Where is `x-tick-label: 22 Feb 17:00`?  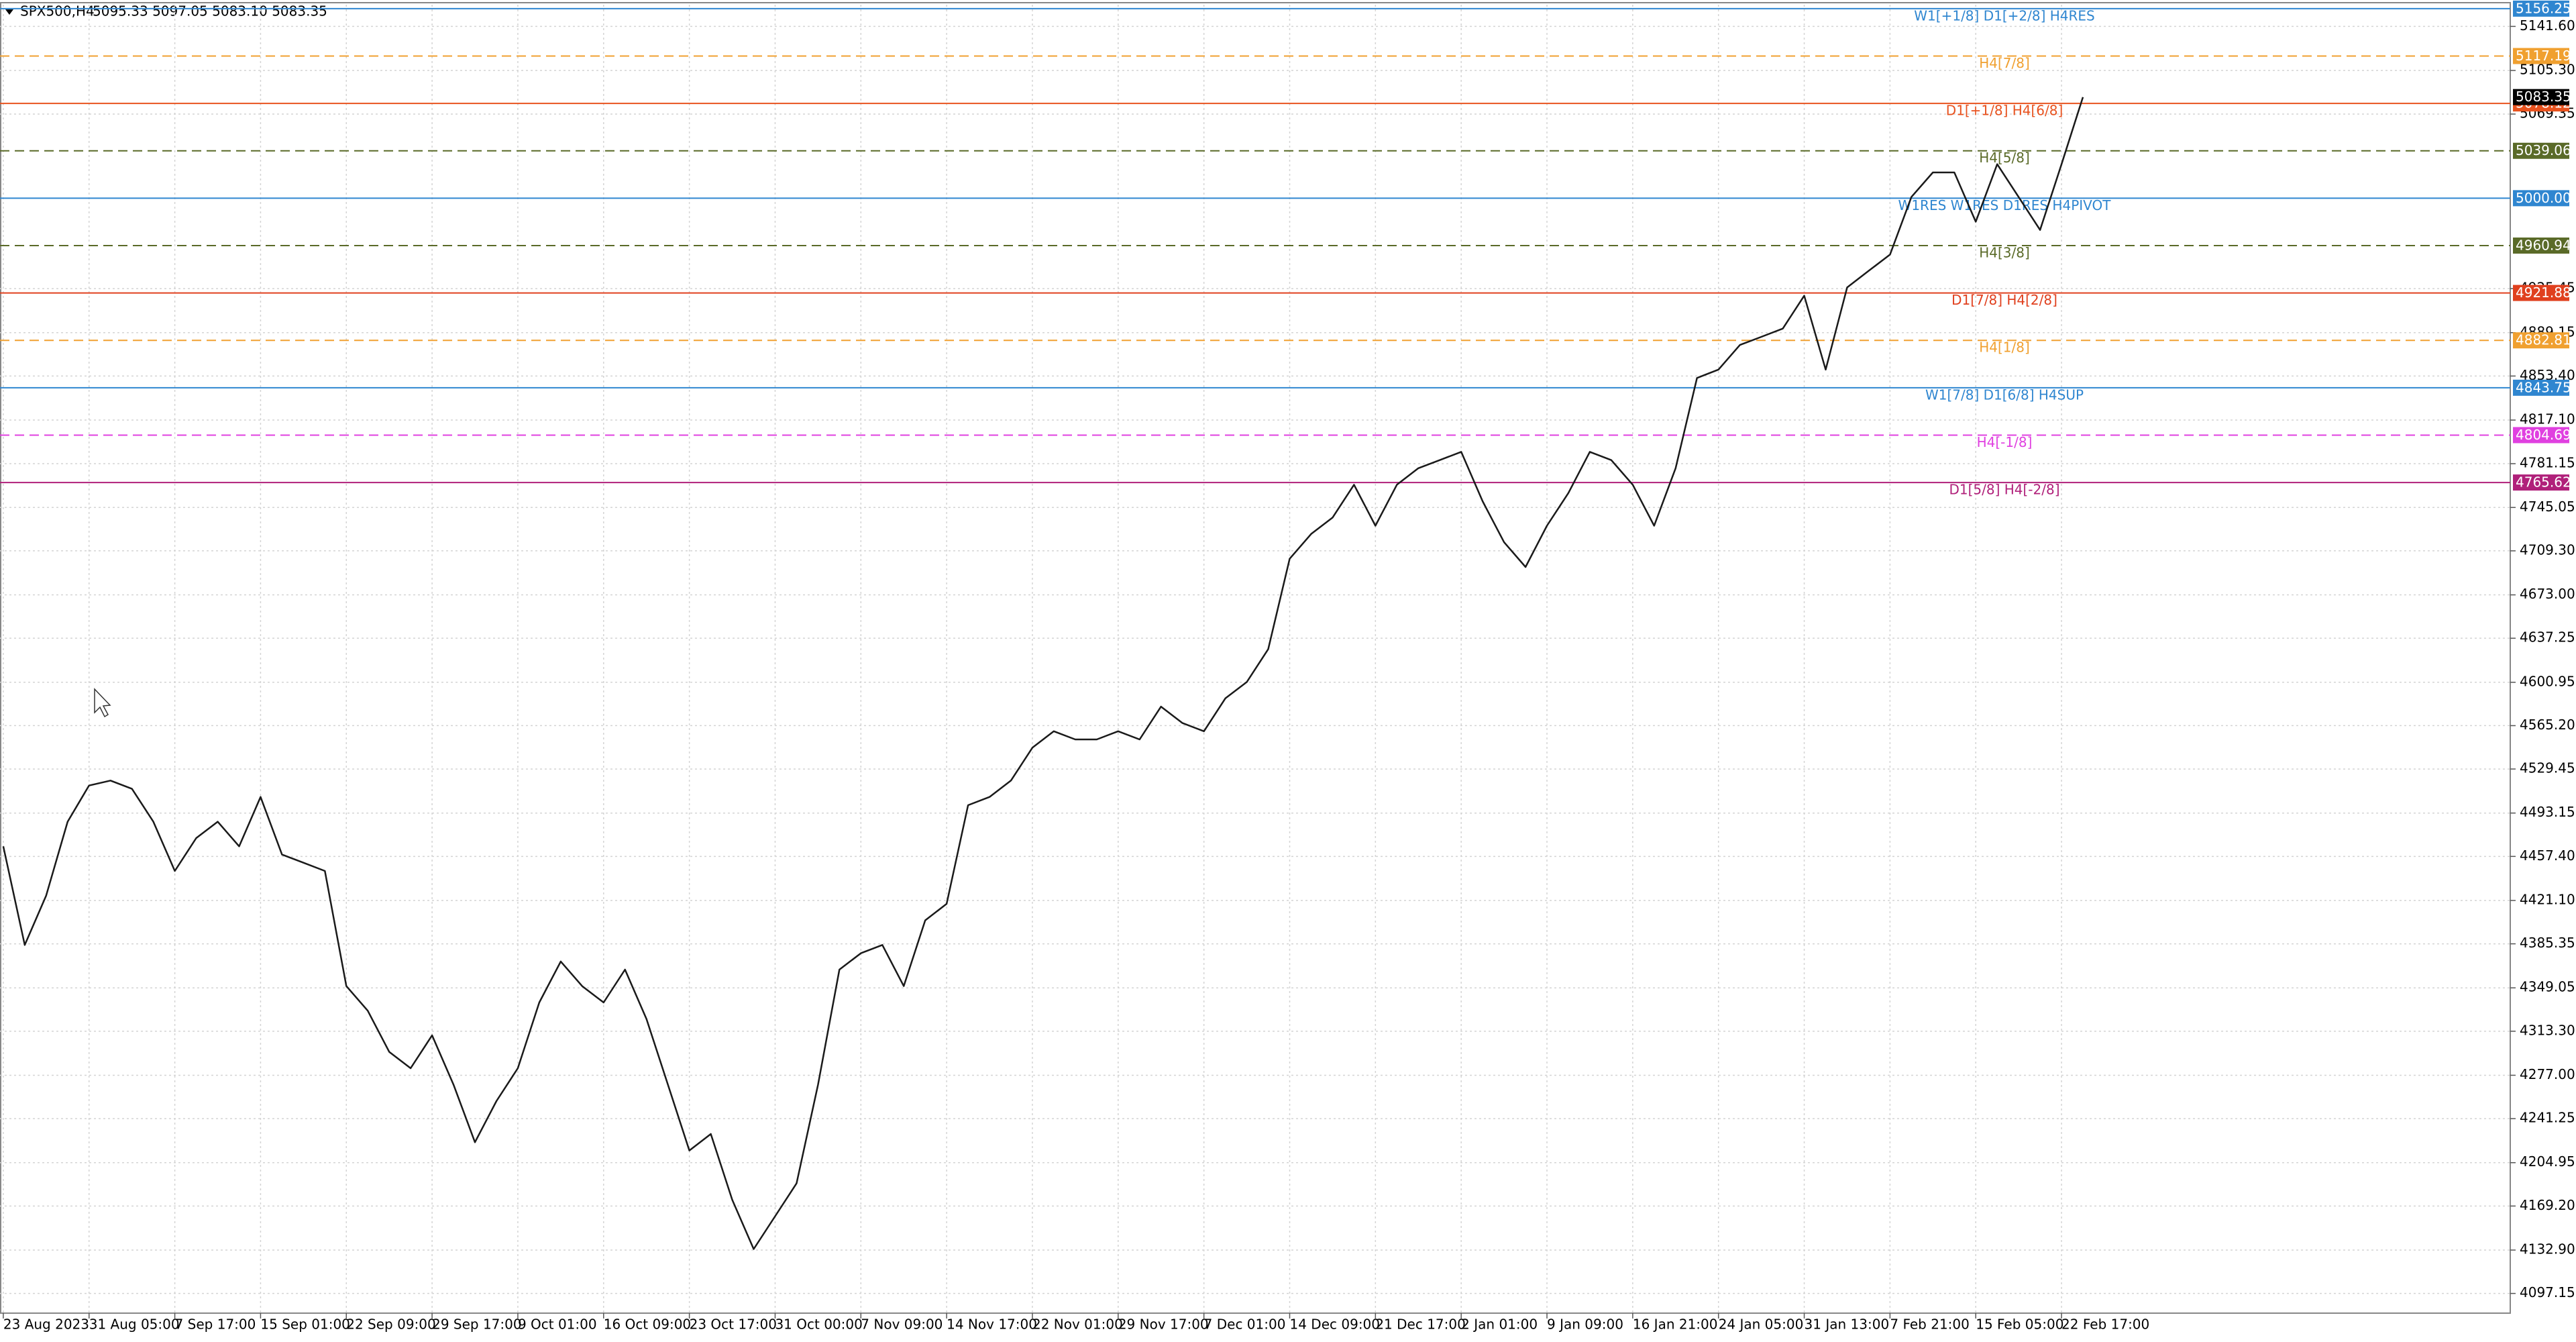 x-tick-label: 22 Feb 17:00 is located at coordinates (2105, 1325).